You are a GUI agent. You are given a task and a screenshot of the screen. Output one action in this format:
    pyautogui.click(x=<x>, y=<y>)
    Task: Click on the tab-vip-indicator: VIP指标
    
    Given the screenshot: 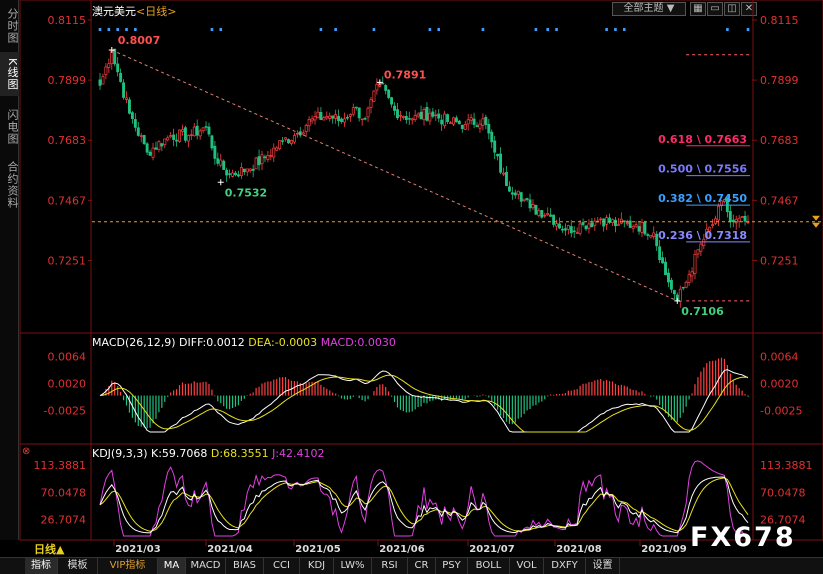 What is the action you would take?
    pyautogui.click(x=128, y=566)
    